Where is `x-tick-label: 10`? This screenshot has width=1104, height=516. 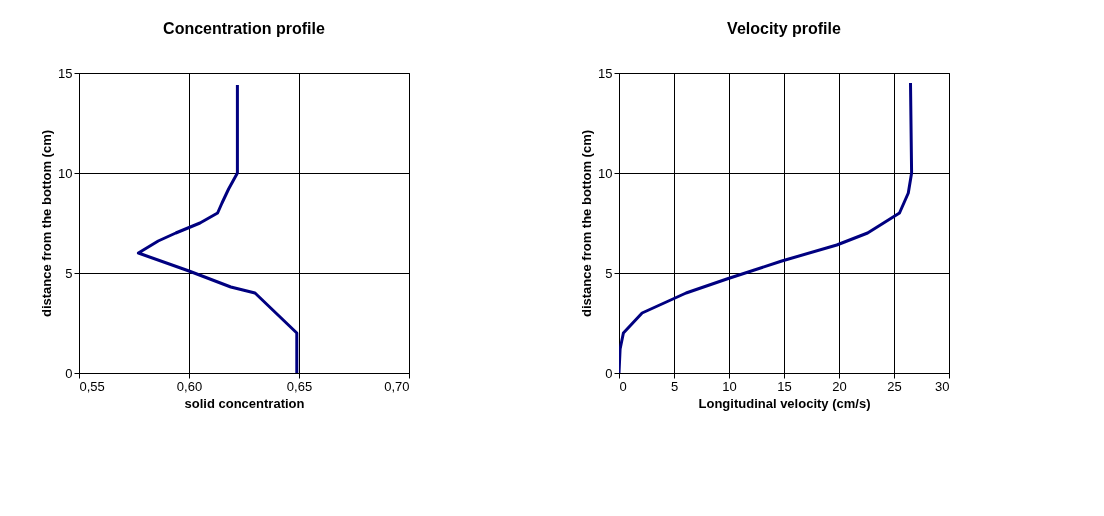 x-tick-label: 10 is located at coordinates (729, 386).